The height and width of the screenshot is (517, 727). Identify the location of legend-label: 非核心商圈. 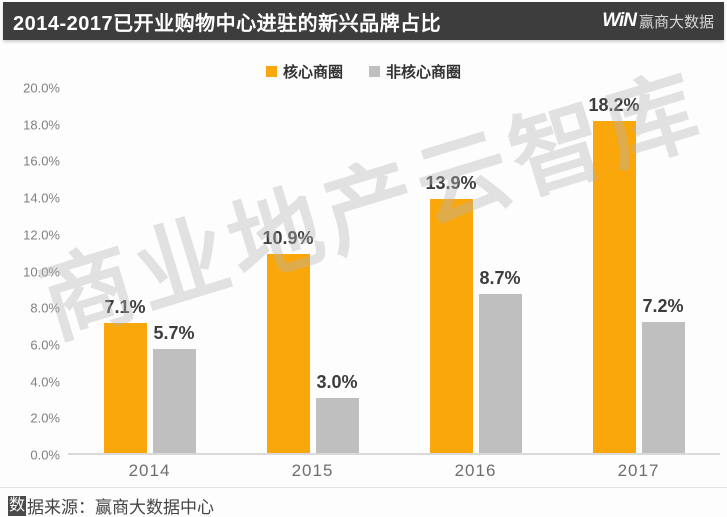
(424, 72).